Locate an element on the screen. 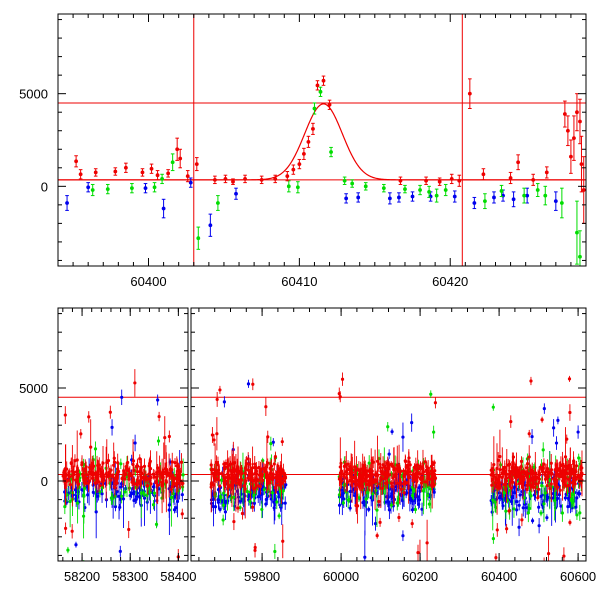 The width and height of the screenshot is (600, 600). top-xtick-label-0: 60400 is located at coordinates (148, 281).